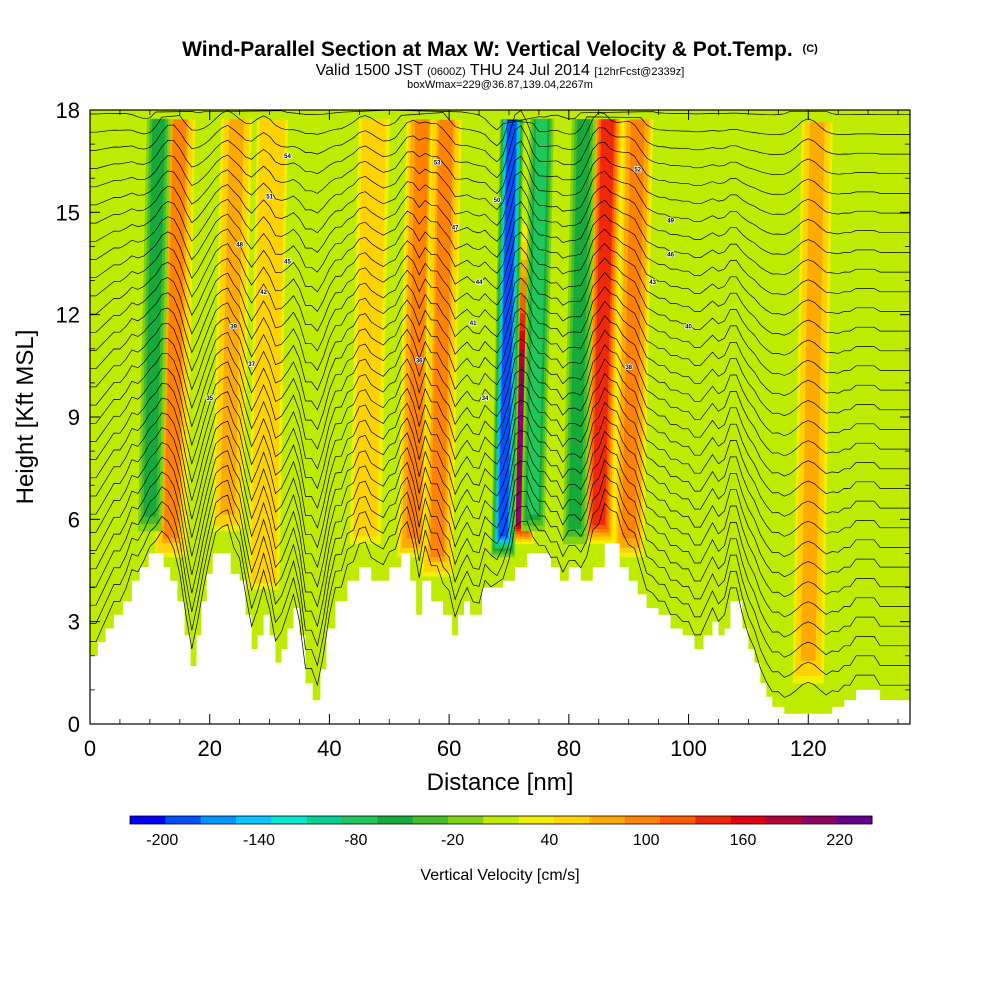  Describe the element at coordinates (259, 840) in the screenshot. I see `colorbar-label: -140` at that location.